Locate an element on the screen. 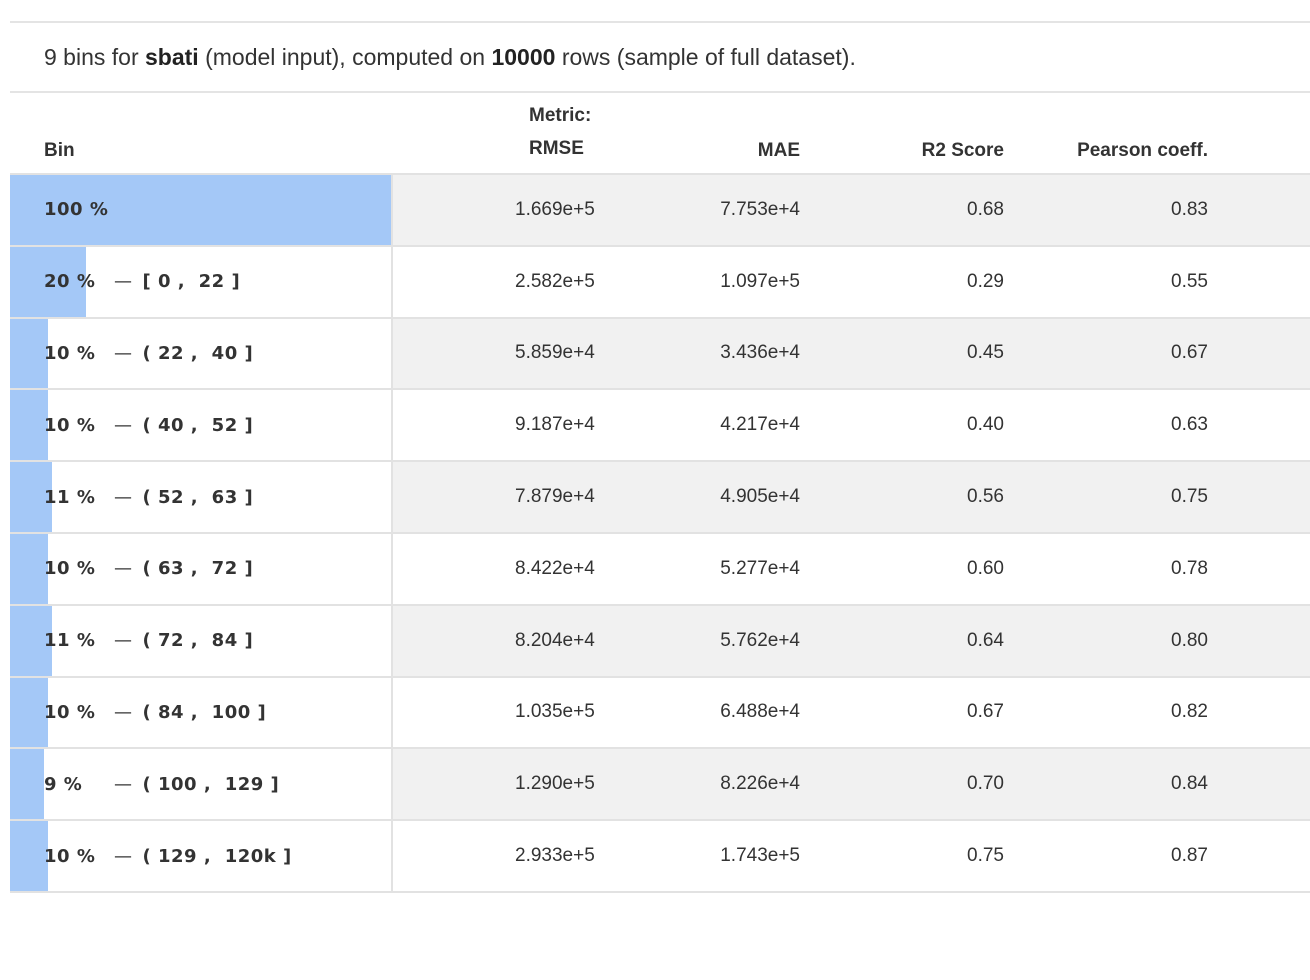 This screenshot has height=980, width=1310. rmse-value: 1.669e+5 is located at coordinates (555, 209).